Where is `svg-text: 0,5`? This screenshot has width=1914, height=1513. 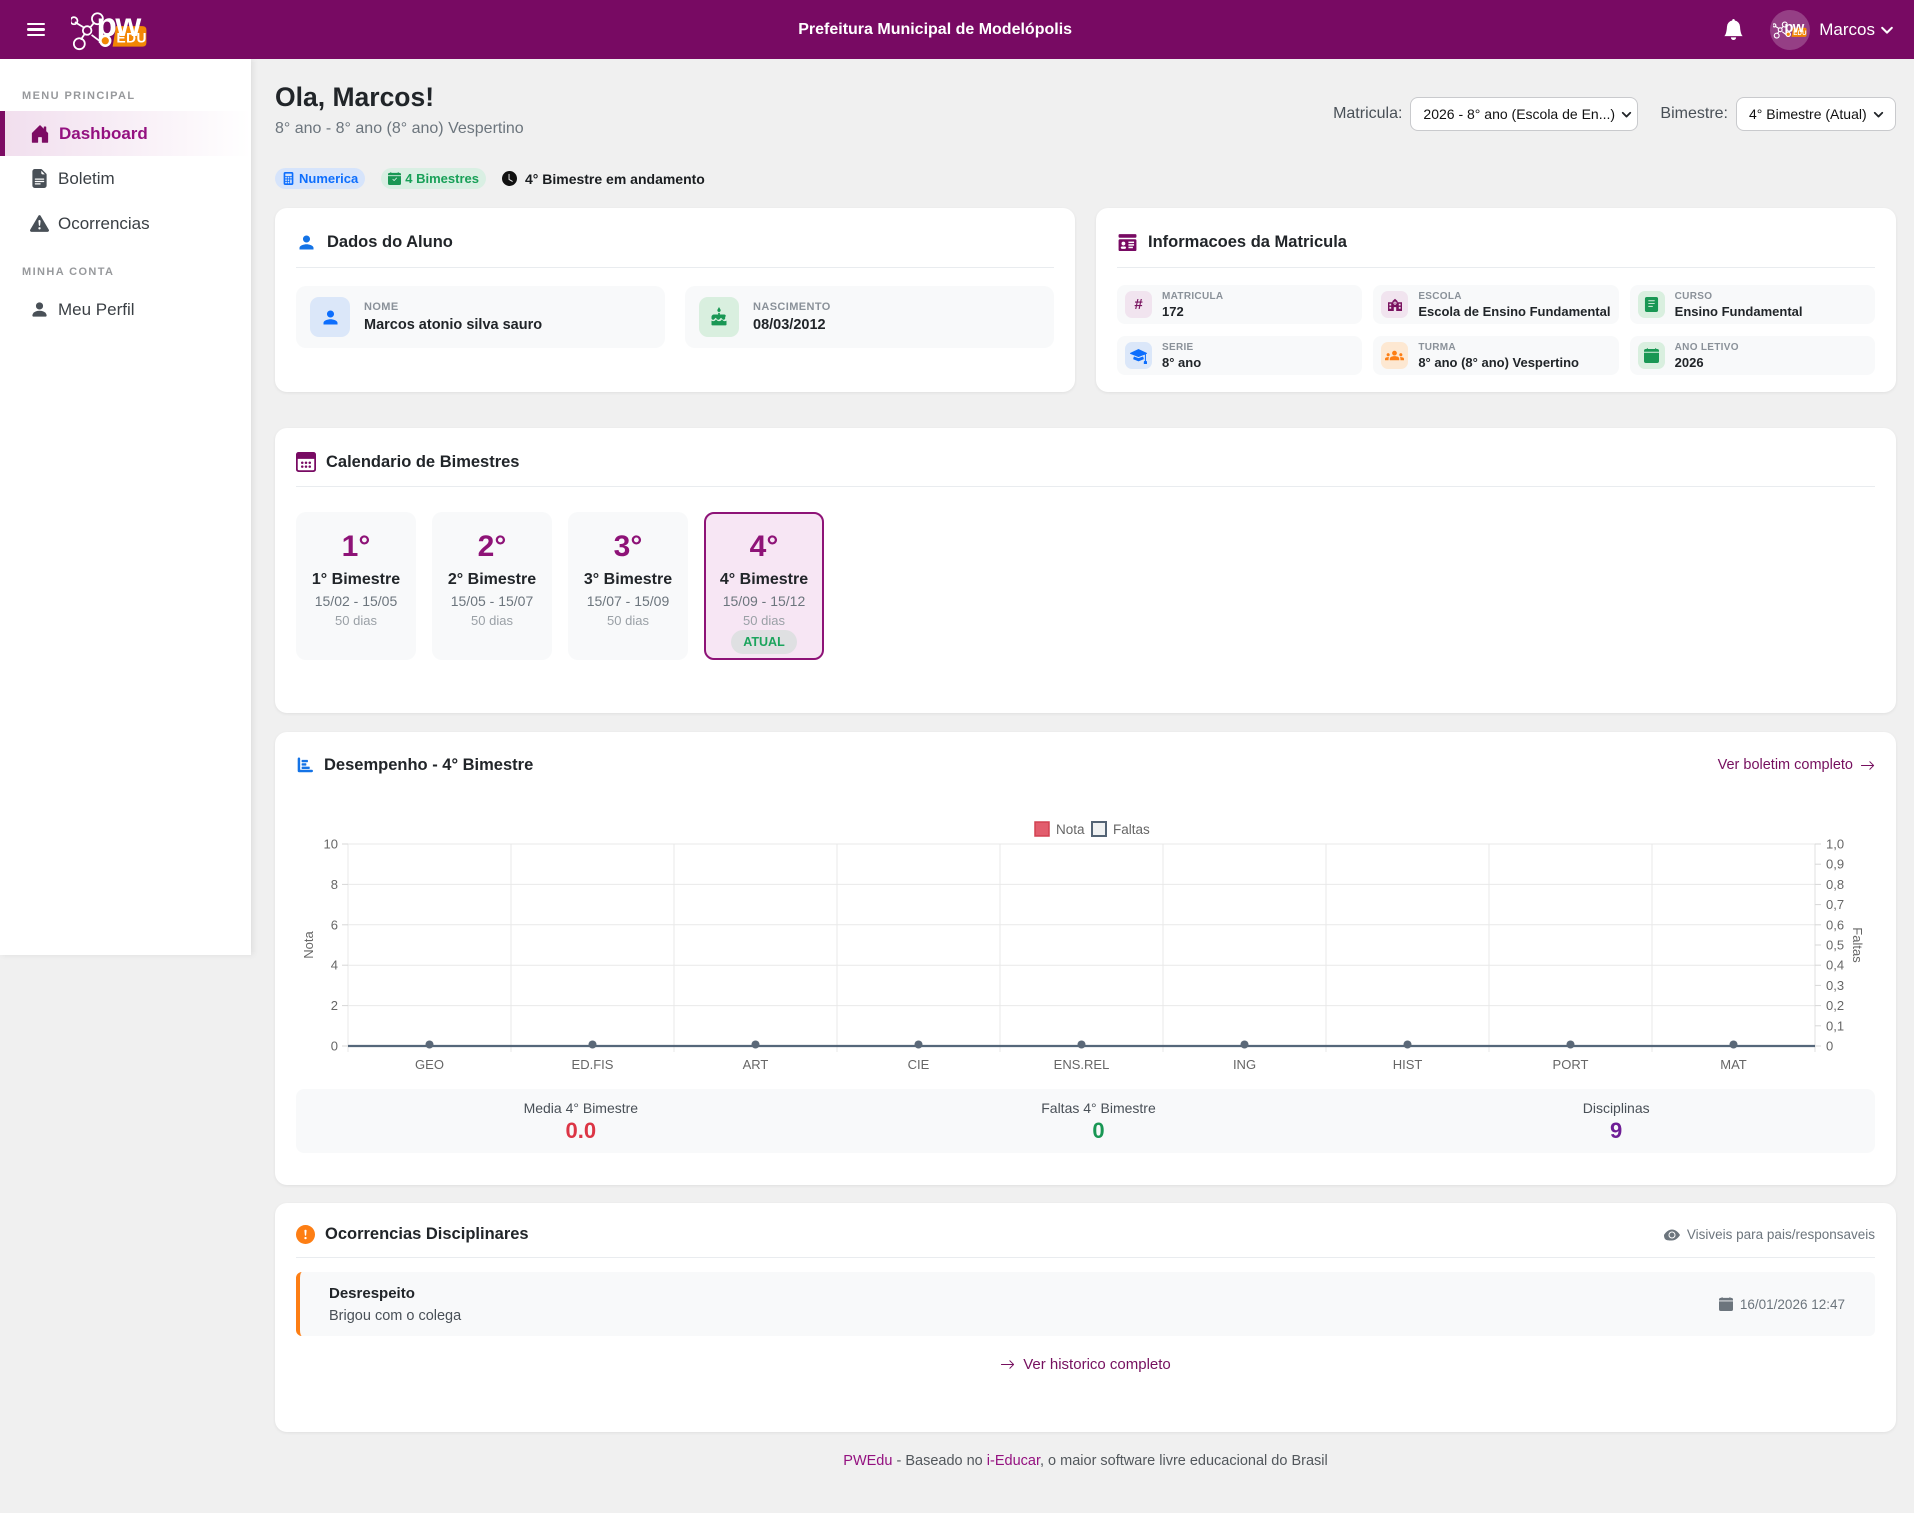
svg-text: 0,5 is located at coordinates (1835, 945).